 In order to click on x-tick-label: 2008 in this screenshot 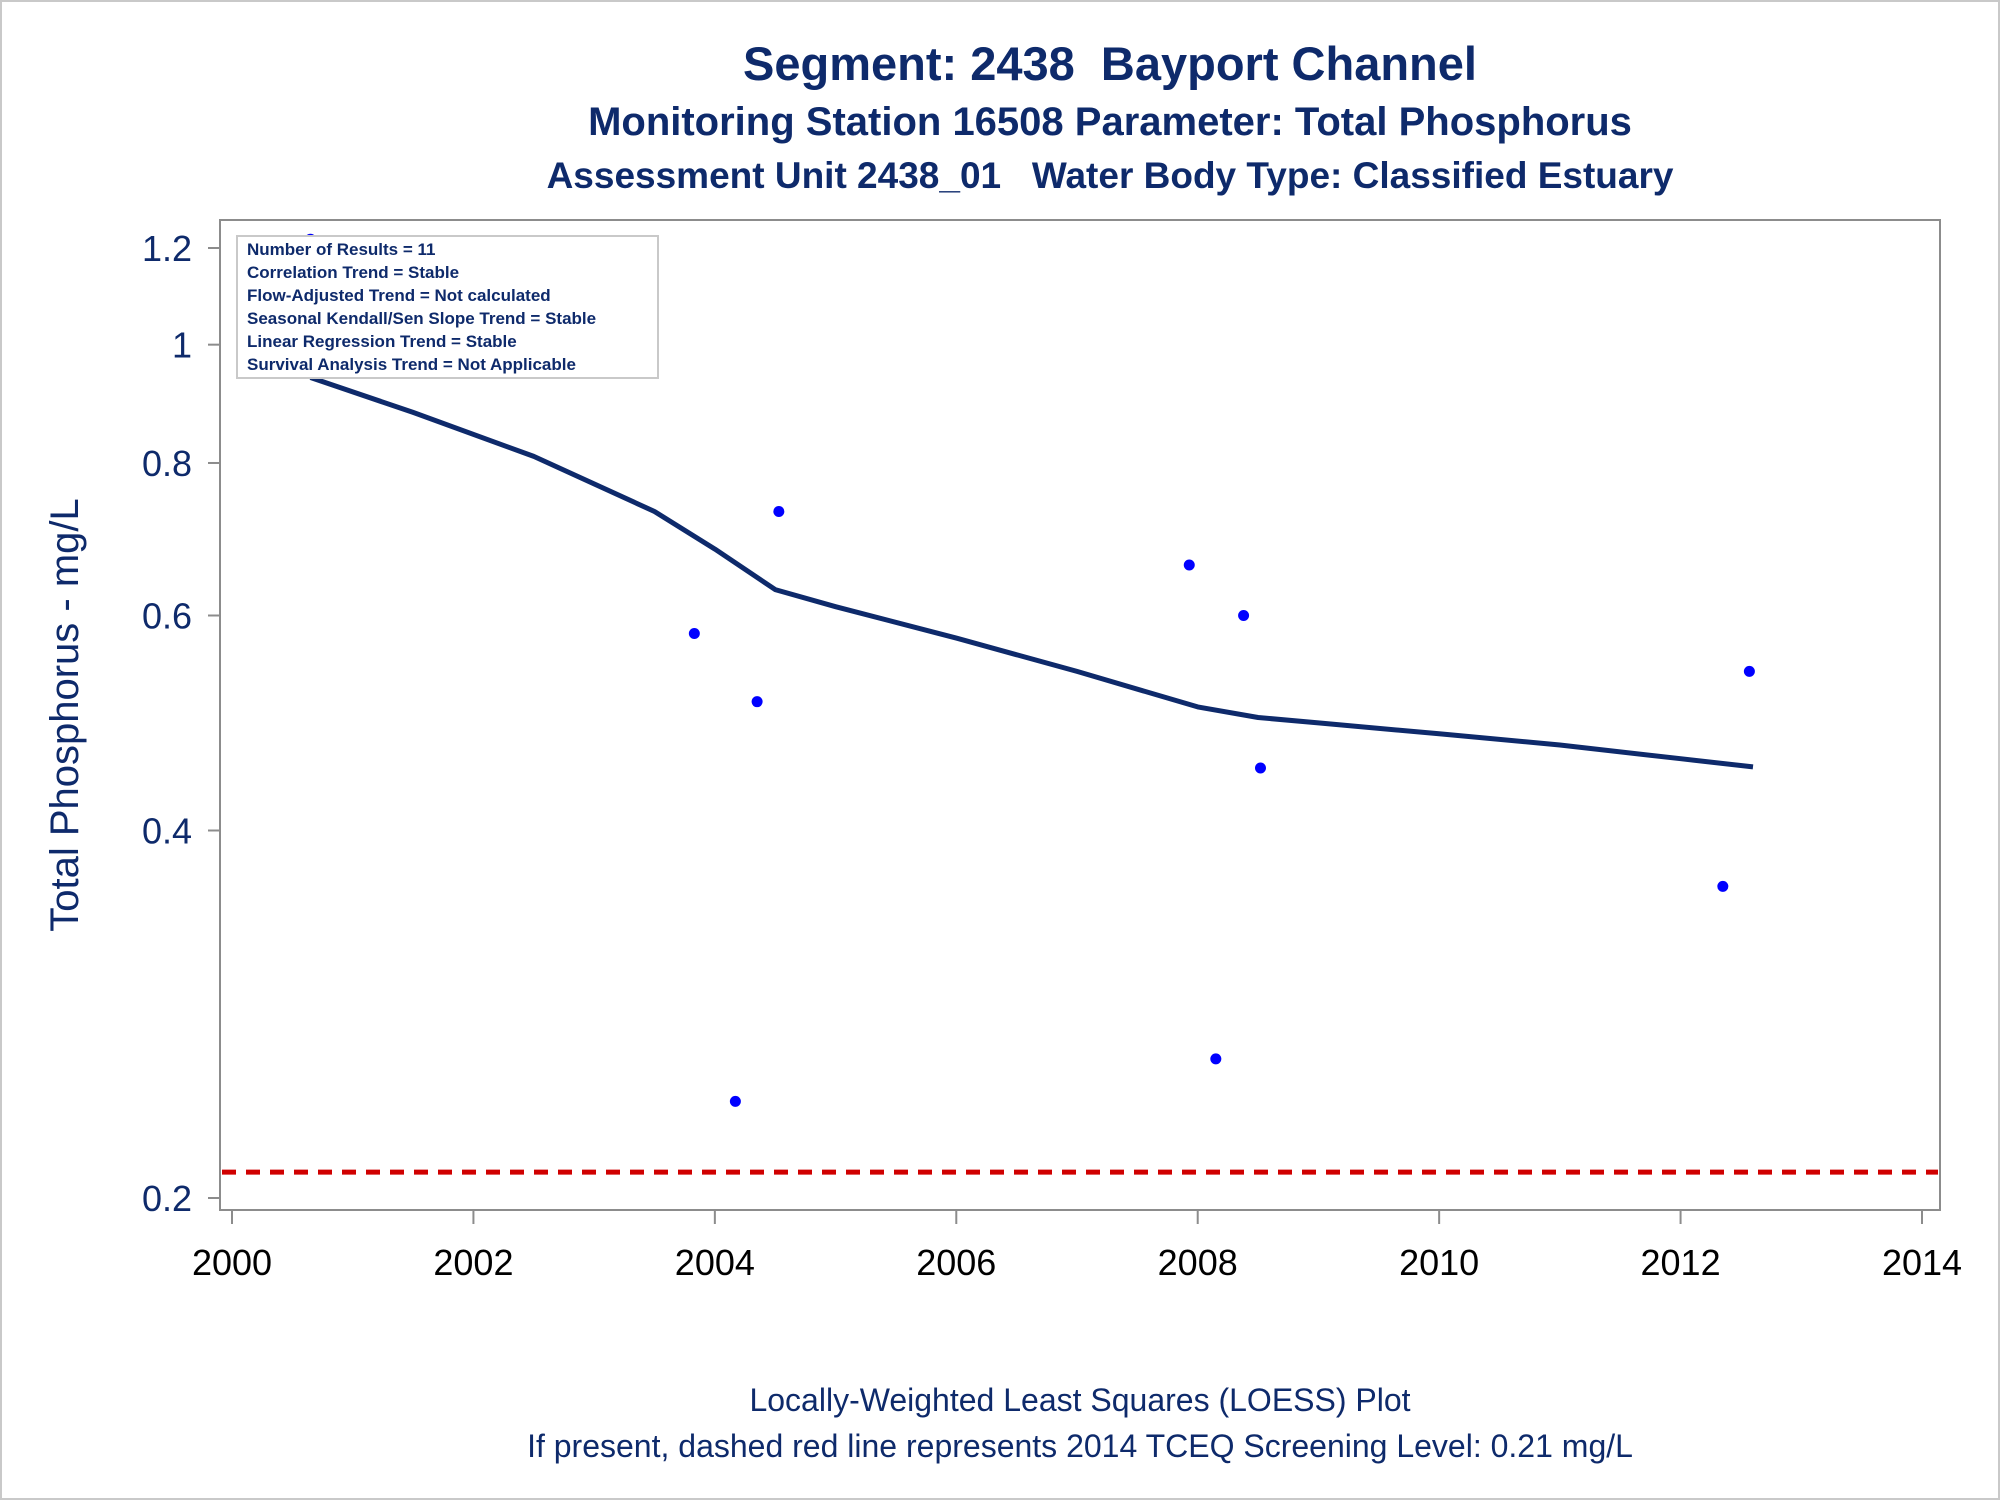, I will do `click(1198, 1262)`.